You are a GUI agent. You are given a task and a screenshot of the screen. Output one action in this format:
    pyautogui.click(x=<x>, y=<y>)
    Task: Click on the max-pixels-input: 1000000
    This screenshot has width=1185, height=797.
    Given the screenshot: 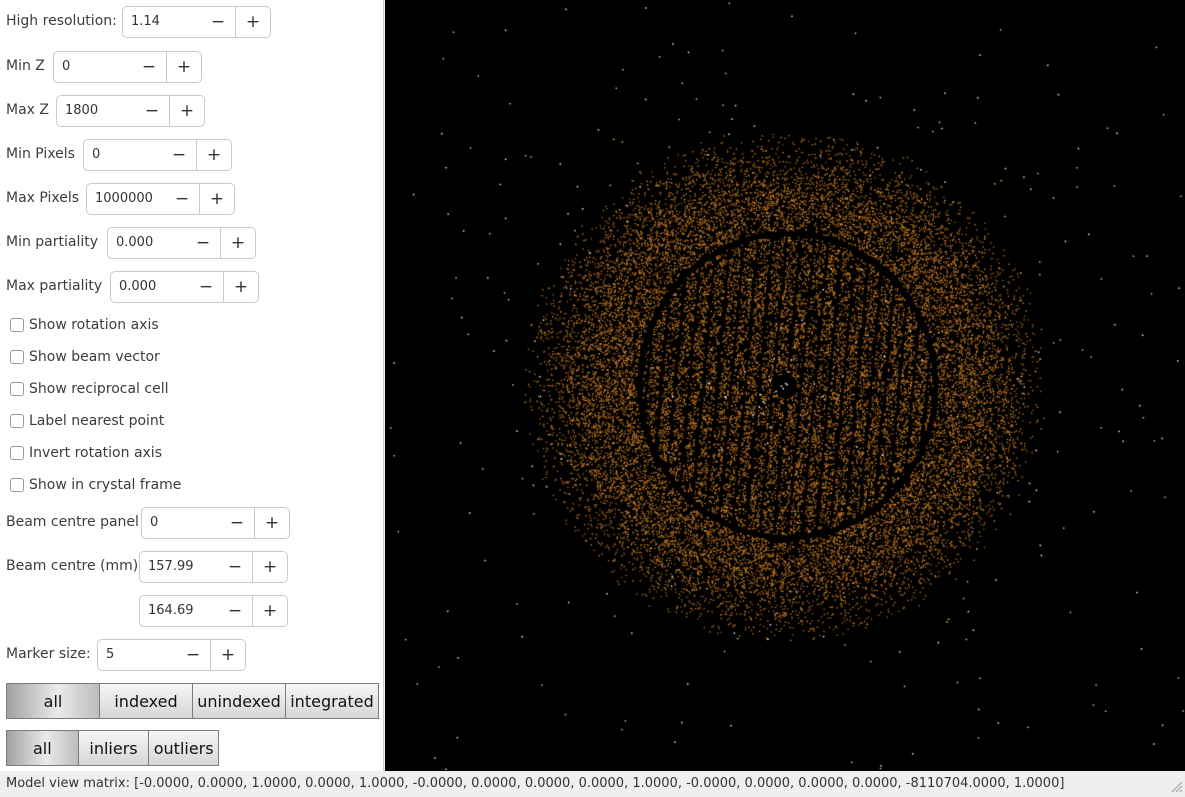 What is the action you would take?
    pyautogui.click(x=126, y=199)
    